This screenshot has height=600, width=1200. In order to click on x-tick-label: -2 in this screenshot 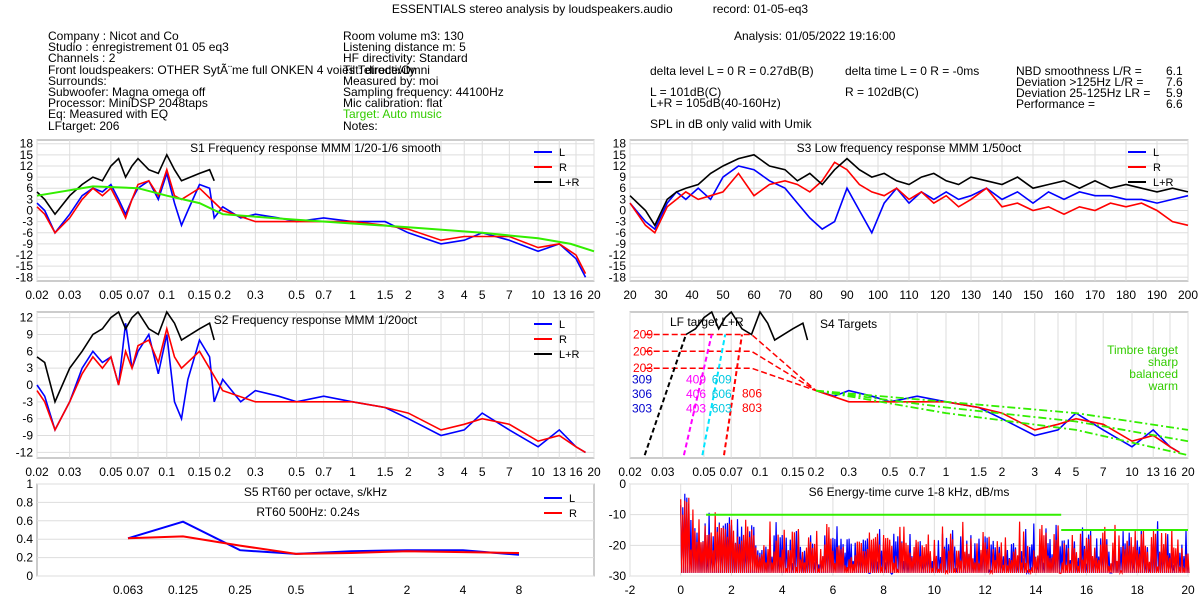, I will do `click(630, 590)`.